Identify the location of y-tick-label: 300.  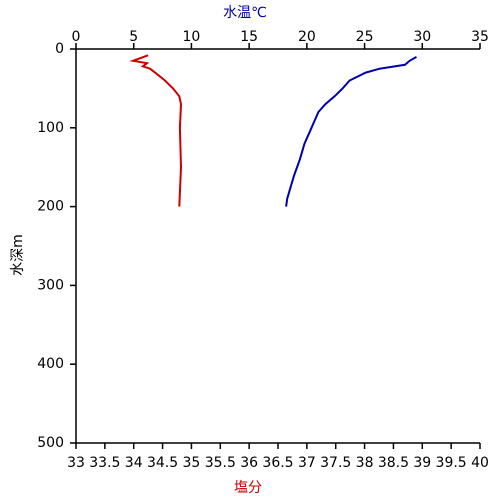
(50, 285).